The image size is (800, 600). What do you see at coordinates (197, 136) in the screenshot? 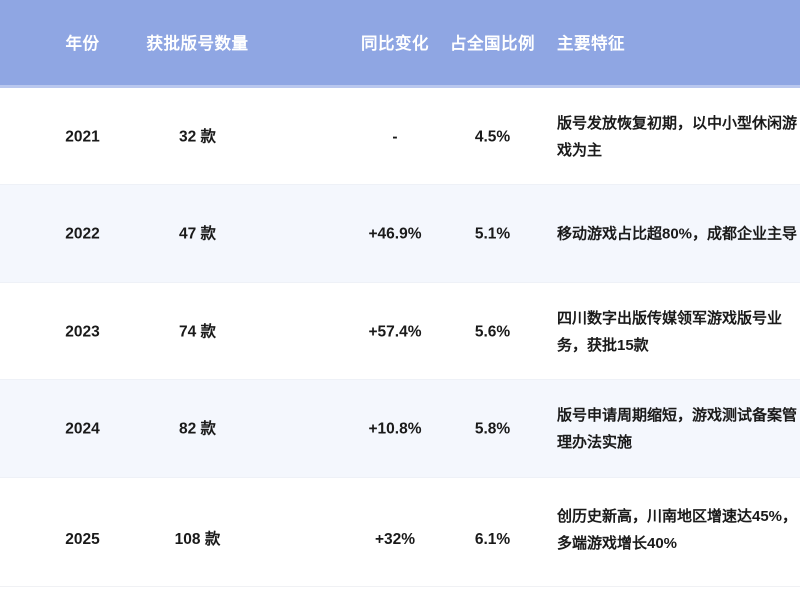
I see `cell-count: 32 款` at bounding box center [197, 136].